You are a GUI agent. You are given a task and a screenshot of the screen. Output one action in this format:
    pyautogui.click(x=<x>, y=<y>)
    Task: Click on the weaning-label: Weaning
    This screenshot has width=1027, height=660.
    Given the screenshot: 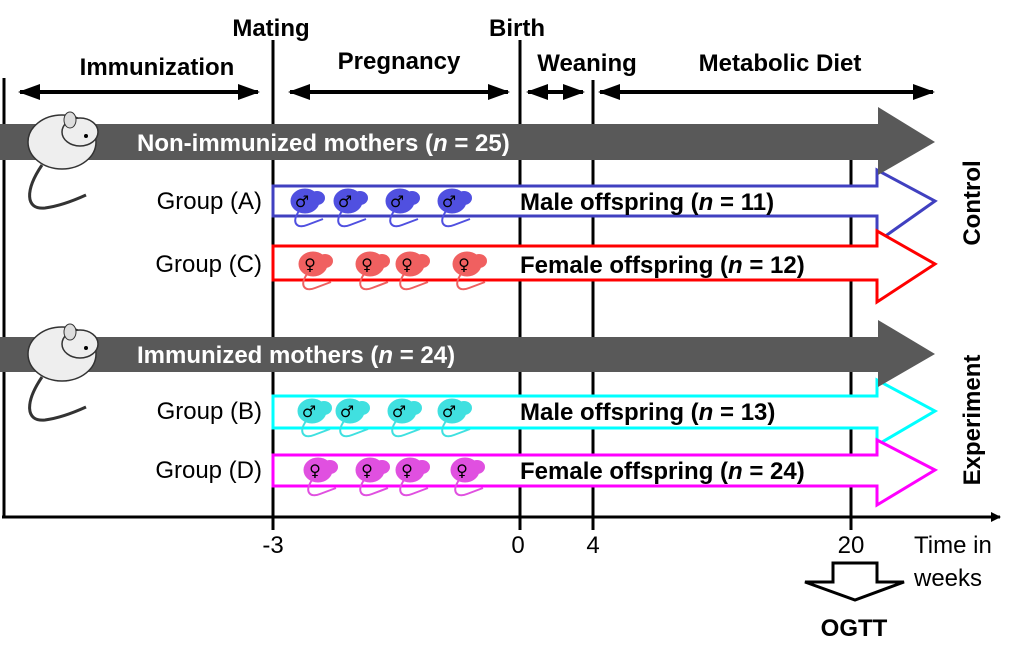 What is the action you would take?
    pyautogui.click(x=587, y=63)
    